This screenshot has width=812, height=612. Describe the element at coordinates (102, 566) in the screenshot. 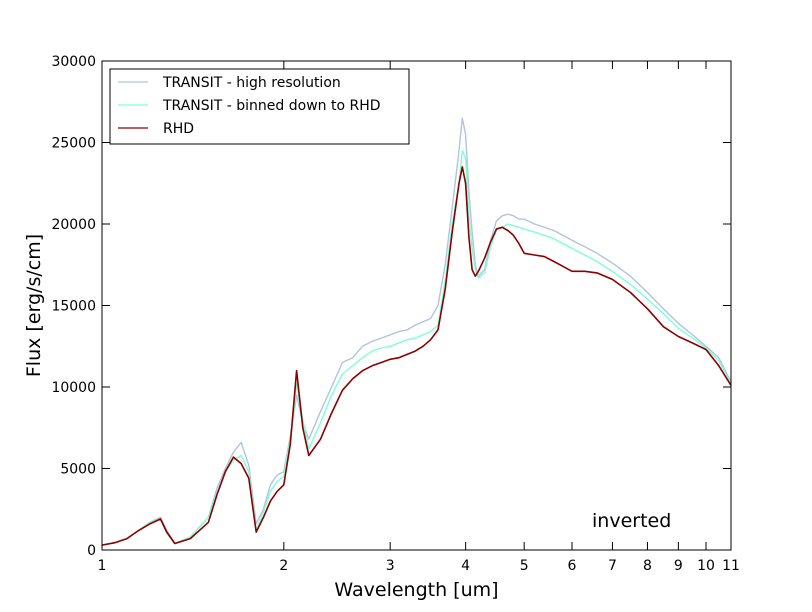

I see `x-tick-label: 1` at that location.